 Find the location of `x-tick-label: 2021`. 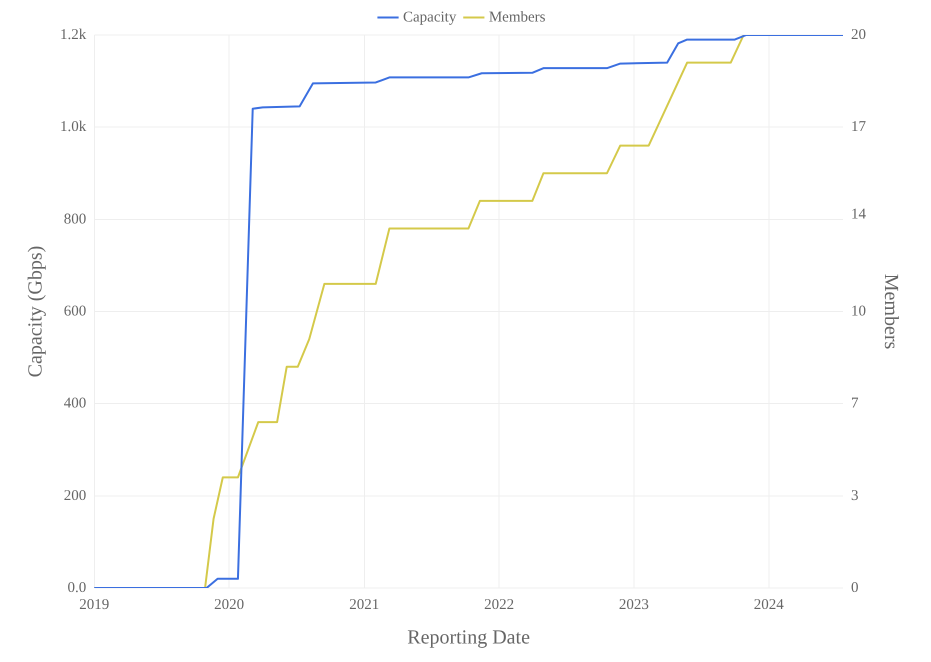

x-tick-label: 2021 is located at coordinates (364, 604).